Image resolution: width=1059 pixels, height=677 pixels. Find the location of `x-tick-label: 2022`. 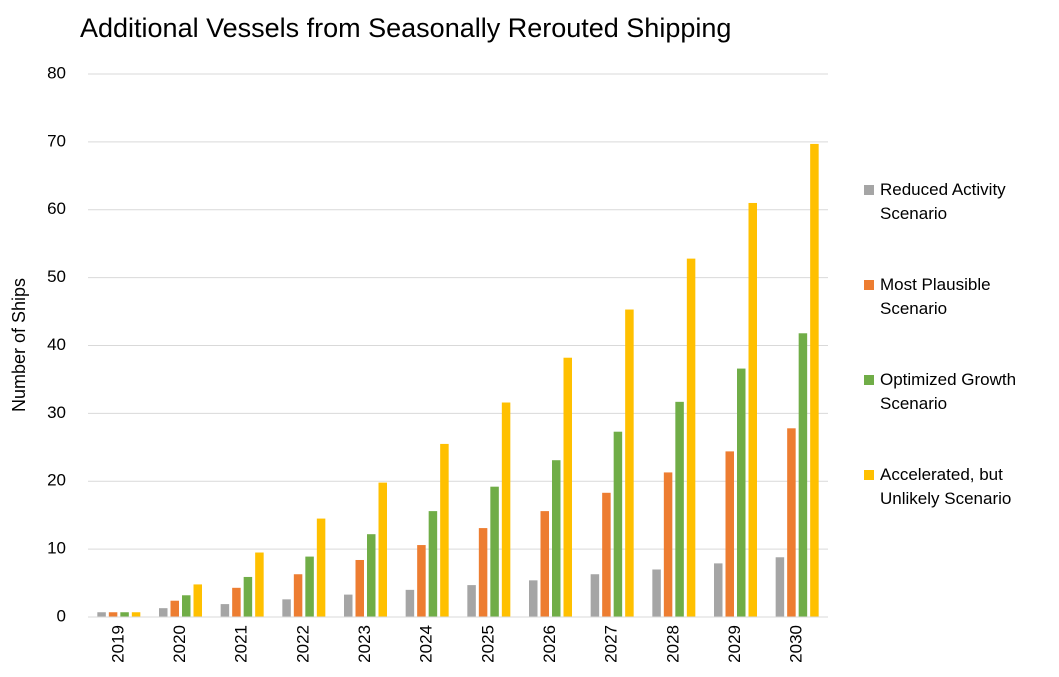

x-tick-label: 2022 is located at coordinates (302, 644).